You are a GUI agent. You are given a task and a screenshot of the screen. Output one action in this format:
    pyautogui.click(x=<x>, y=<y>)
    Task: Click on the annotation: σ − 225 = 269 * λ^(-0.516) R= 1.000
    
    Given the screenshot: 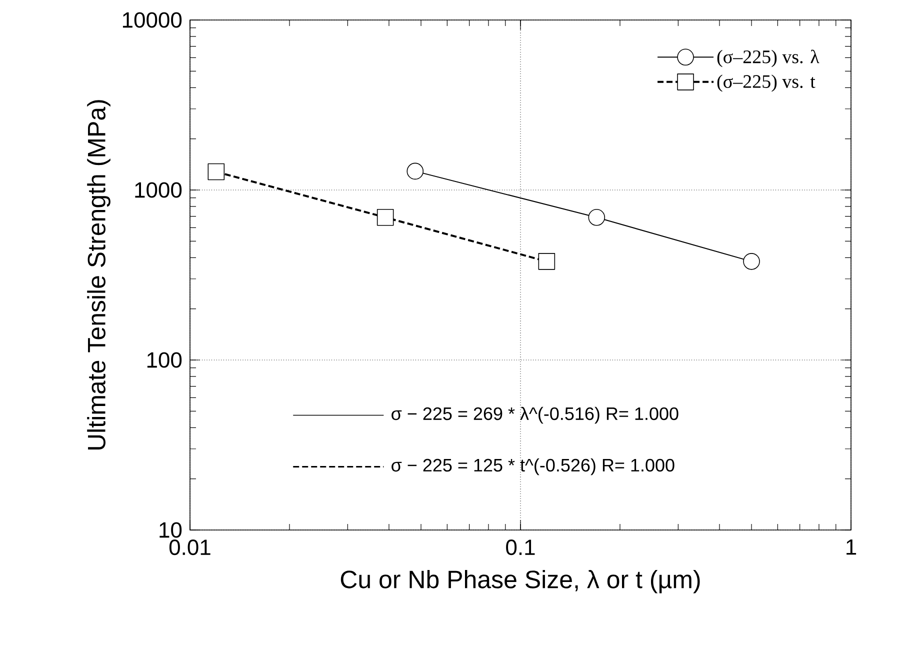 What is the action you would take?
    pyautogui.click(x=535, y=415)
    